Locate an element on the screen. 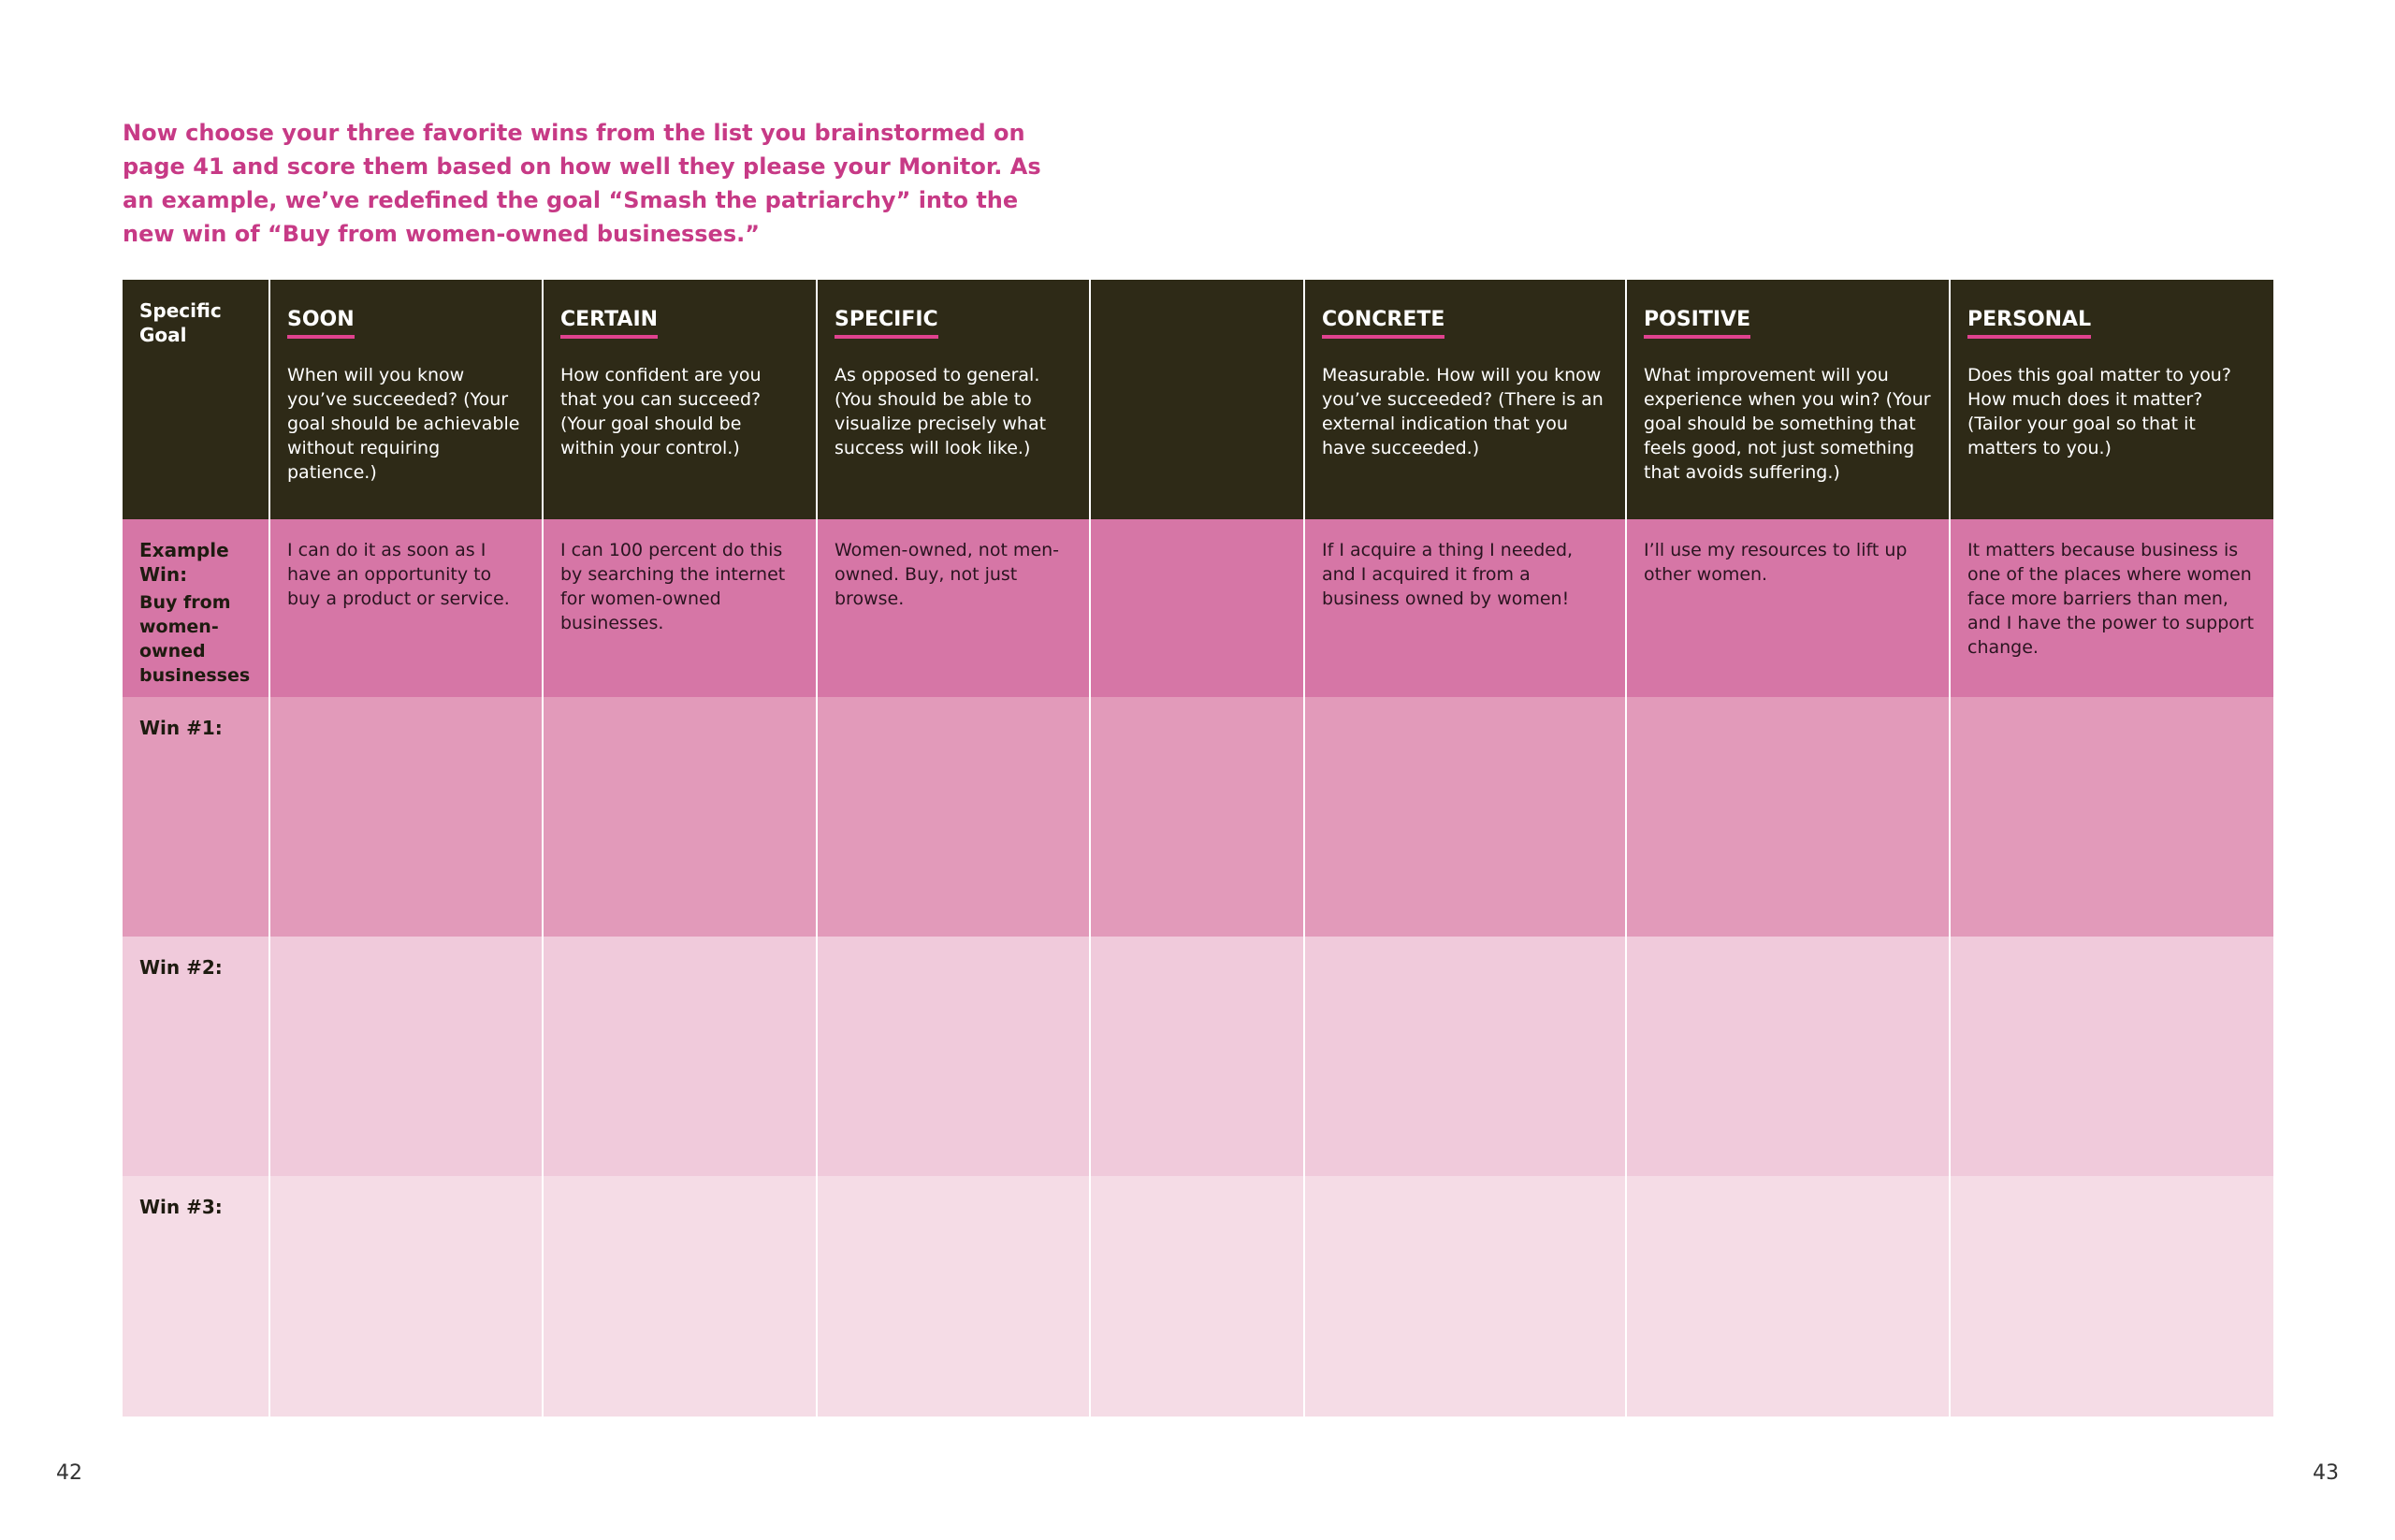 The height and width of the screenshot is (1540, 2395). column-title: CERTAIN is located at coordinates (609, 324).